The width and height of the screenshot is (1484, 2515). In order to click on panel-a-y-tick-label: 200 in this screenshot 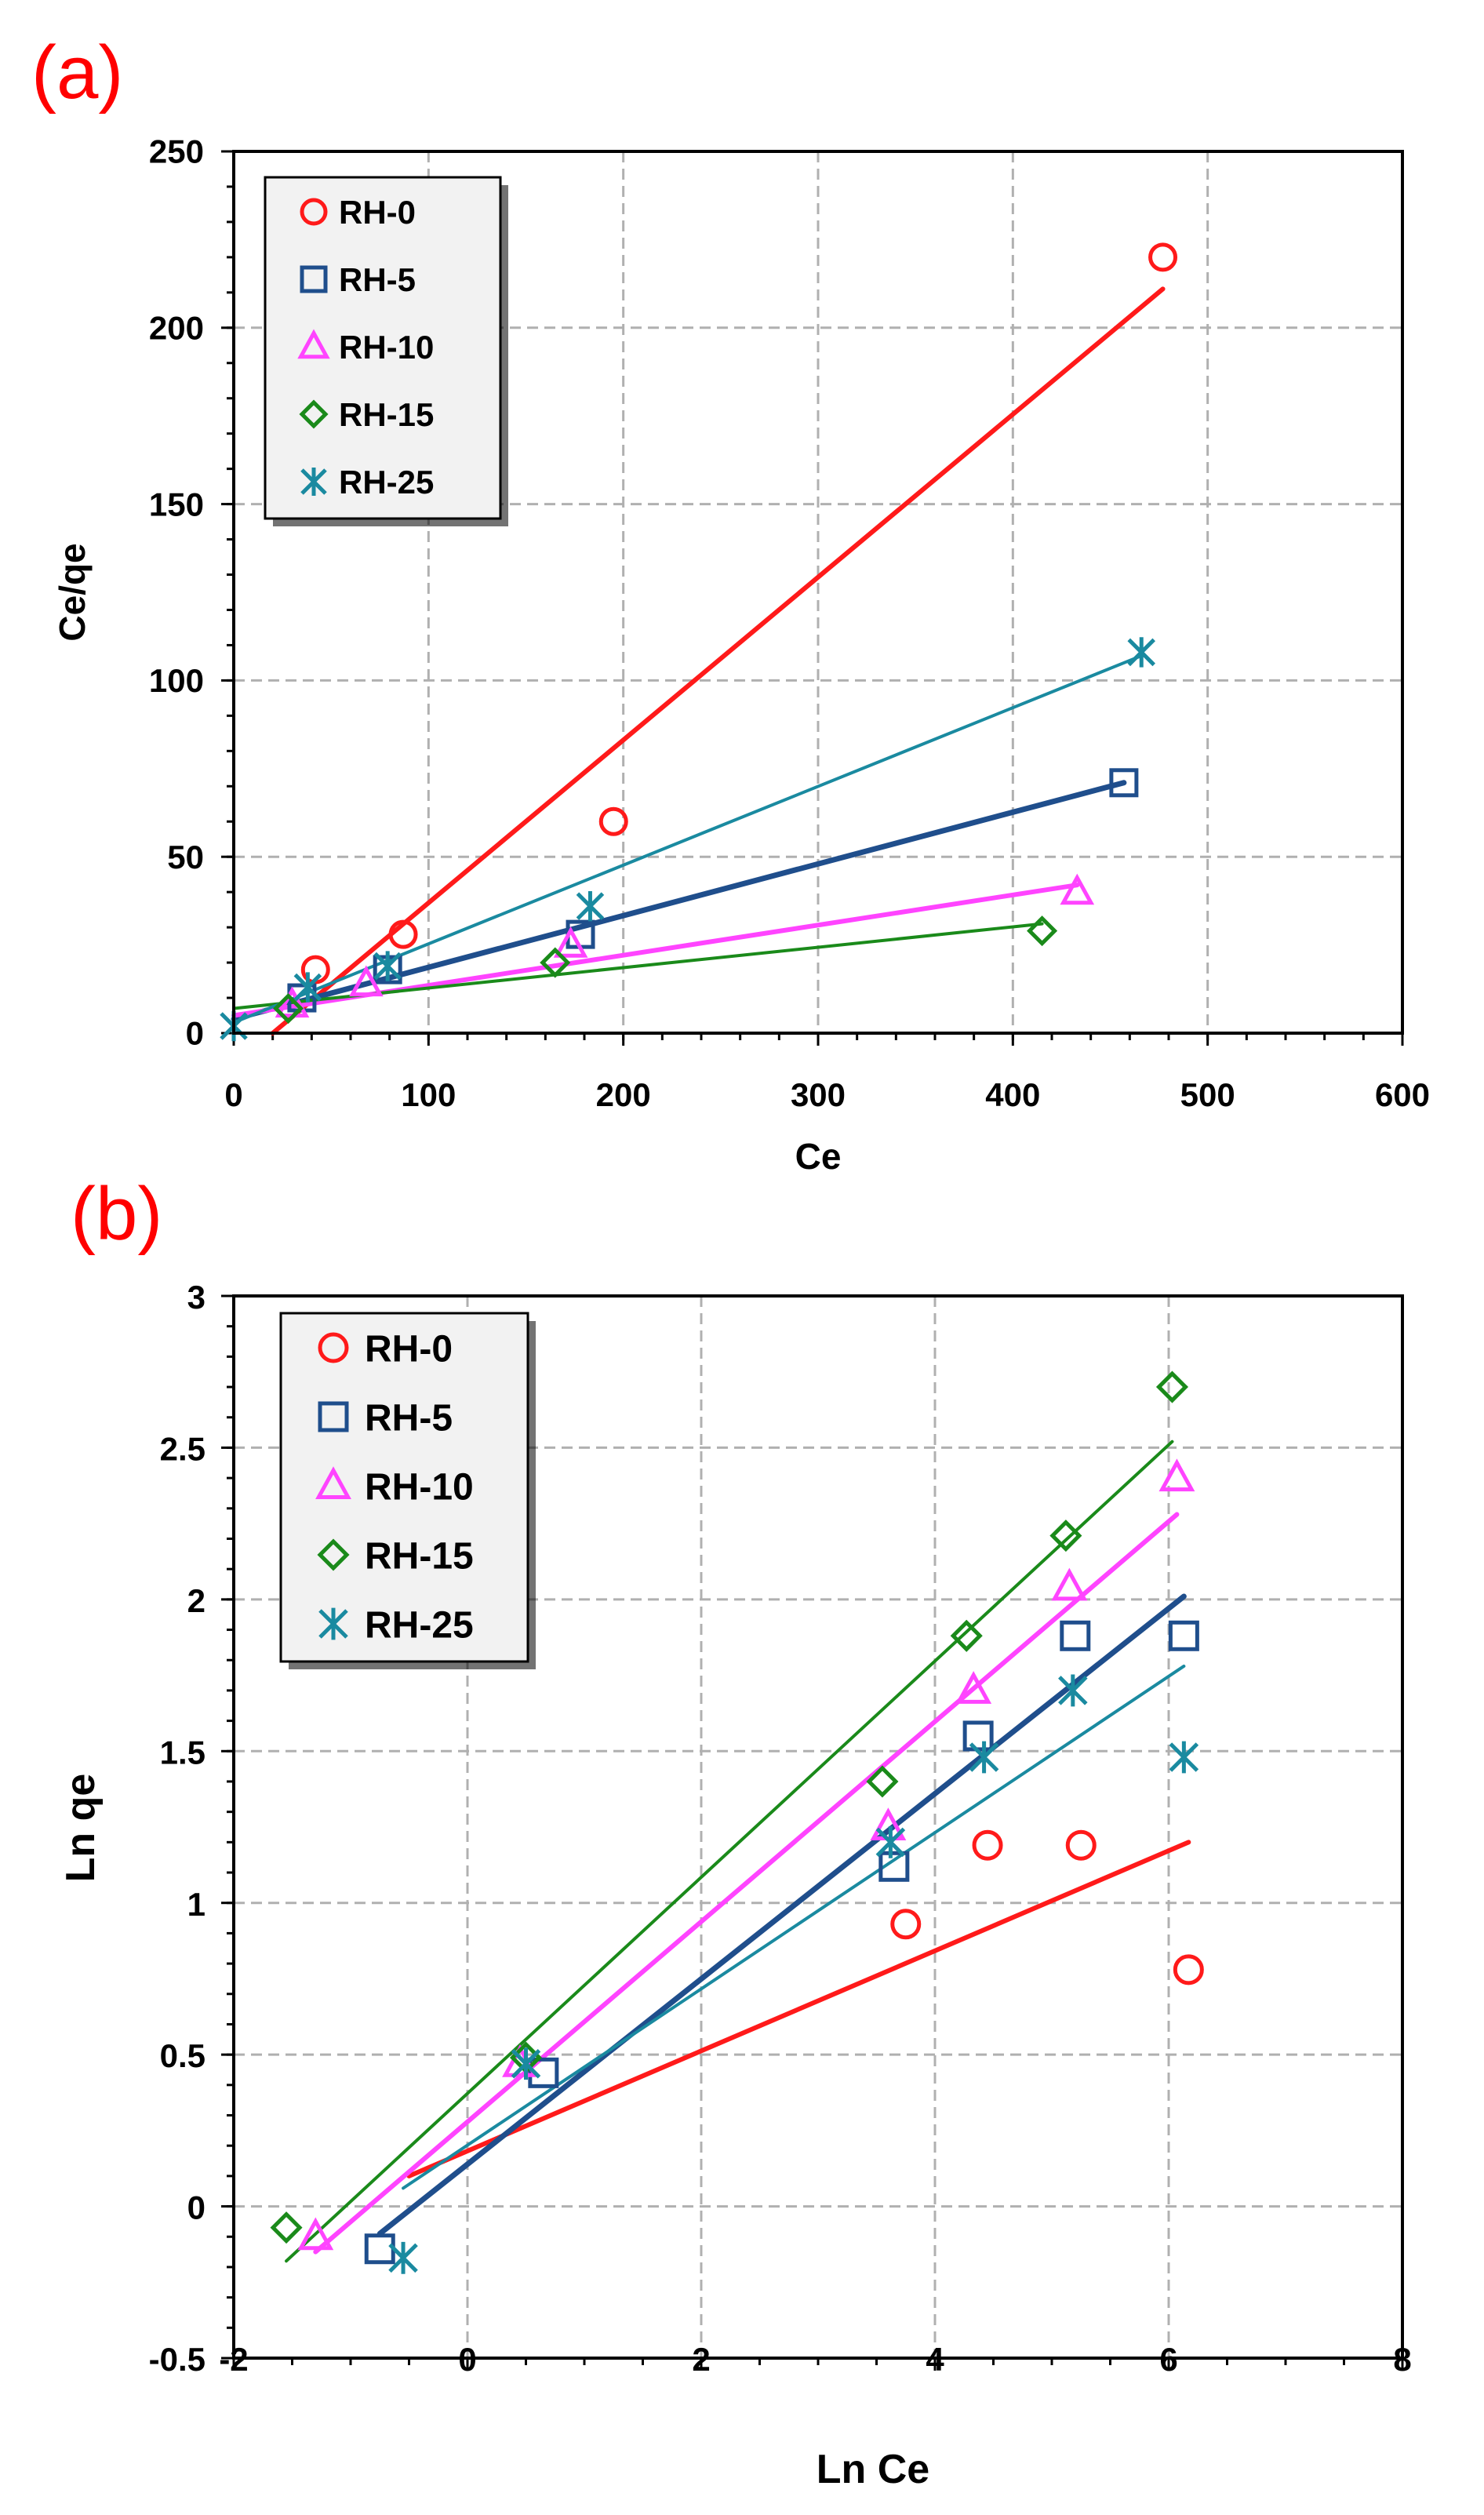, I will do `click(176, 328)`.